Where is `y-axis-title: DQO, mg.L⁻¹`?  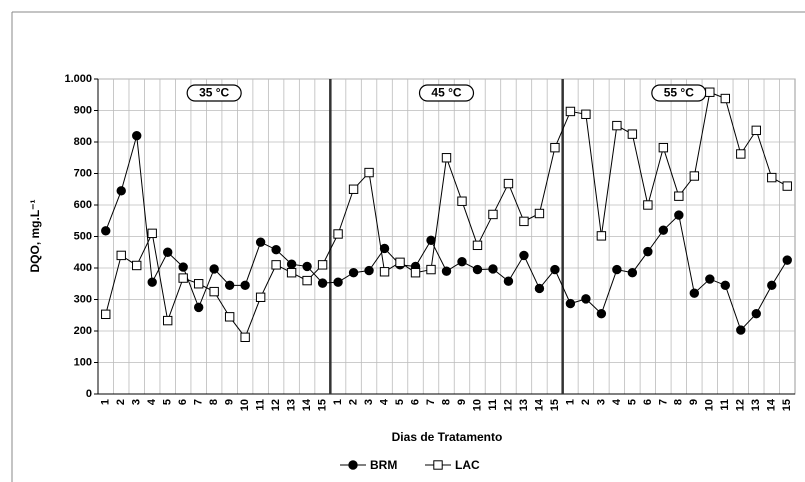
y-axis-title: DQO, mg.L⁻¹ is located at coordinates (35, 236).